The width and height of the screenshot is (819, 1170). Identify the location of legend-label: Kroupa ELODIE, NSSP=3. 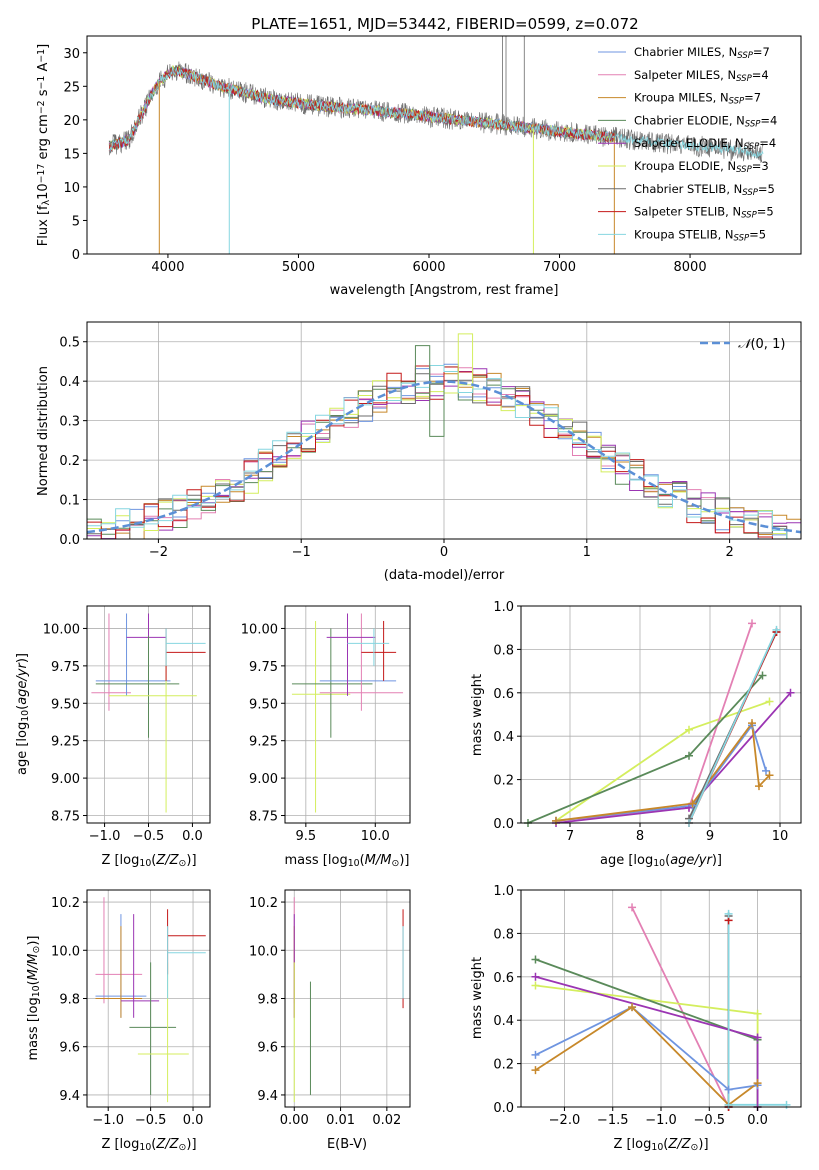
(701, 167).